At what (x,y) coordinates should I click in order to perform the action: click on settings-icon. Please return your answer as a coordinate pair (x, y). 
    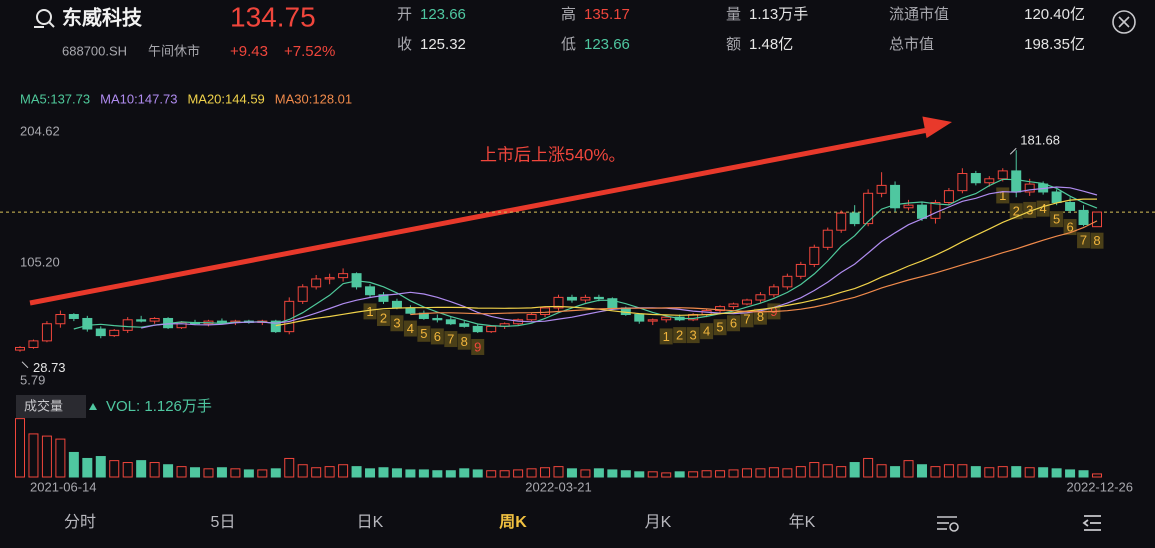
    Looking at the image, I should click on (948, 524).